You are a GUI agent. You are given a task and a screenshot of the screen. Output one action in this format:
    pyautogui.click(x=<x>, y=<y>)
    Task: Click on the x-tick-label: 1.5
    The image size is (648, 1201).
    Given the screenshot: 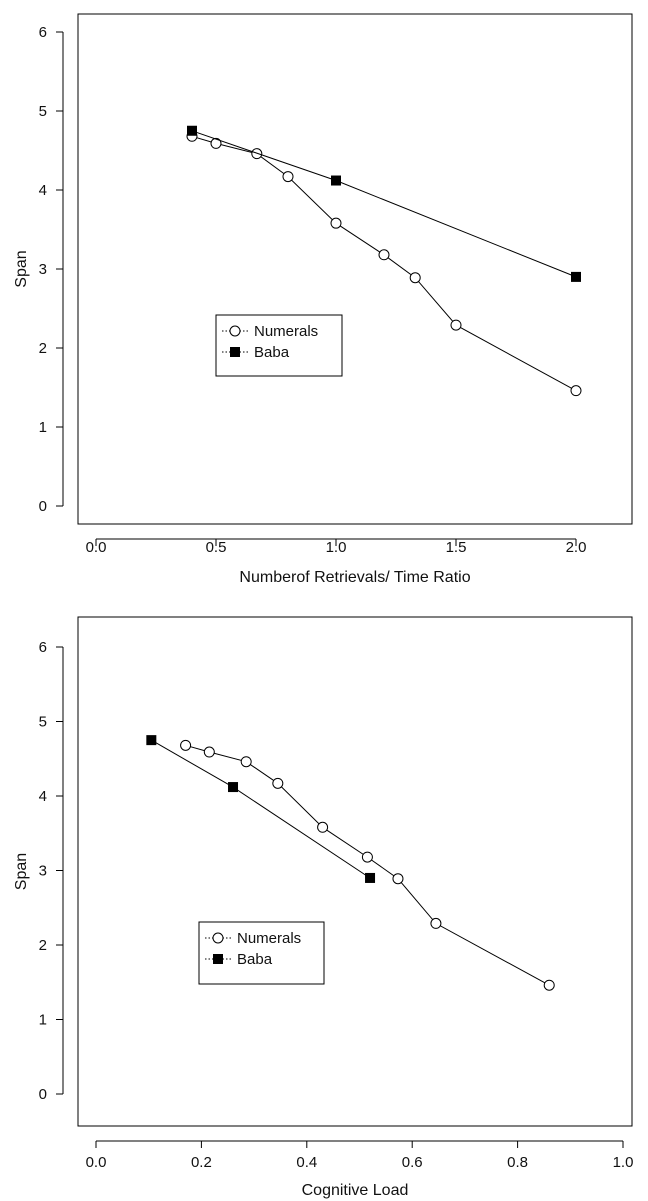 What is the action you would take?
    pyautogui.click(x=456, y=547)
    